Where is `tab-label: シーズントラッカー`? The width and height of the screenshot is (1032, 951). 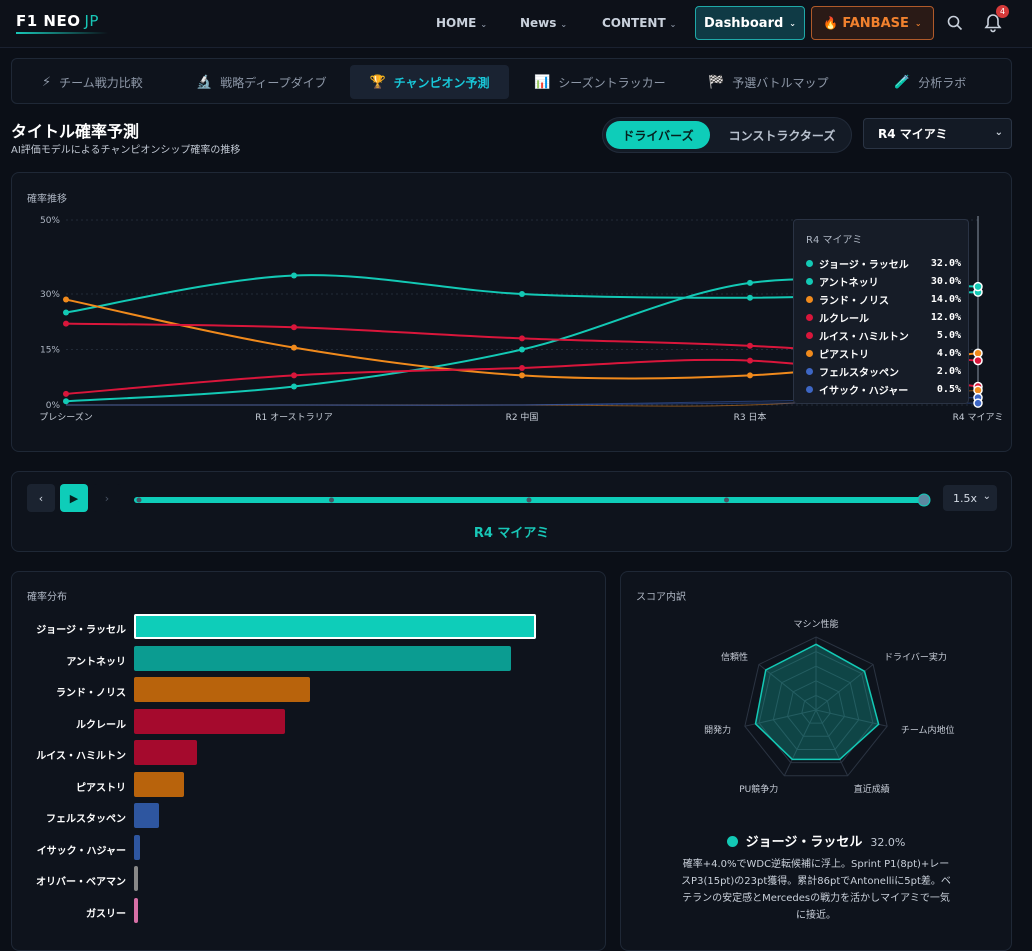
tab-label: シーズントラッカー is located at coordinates (612, 82).